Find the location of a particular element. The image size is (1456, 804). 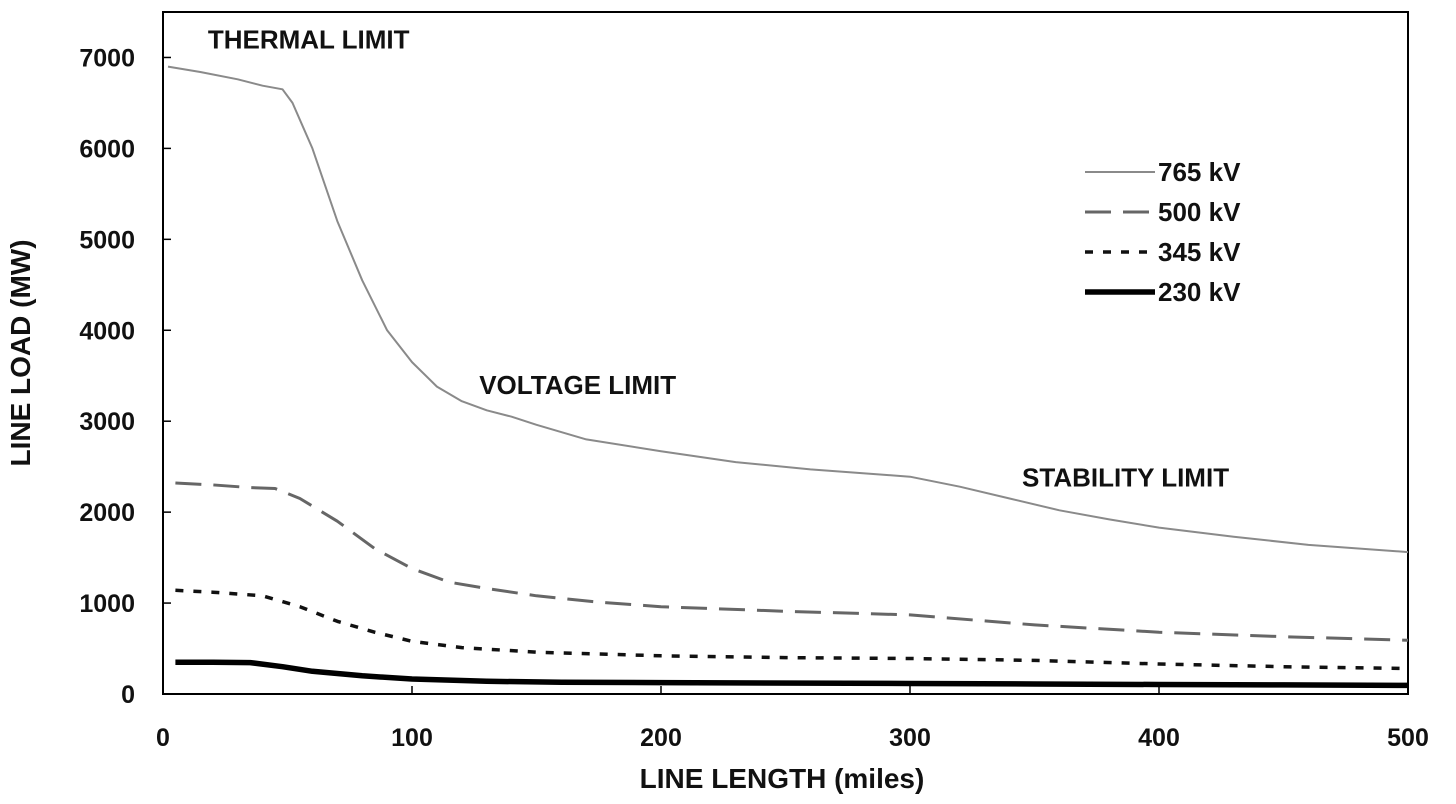

legend-label-765-kv: 765 kV is located at coordinates (1199, 172).